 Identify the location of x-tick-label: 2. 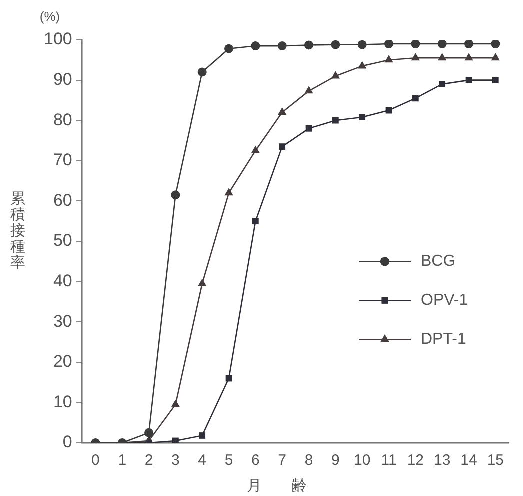
(149, 461).